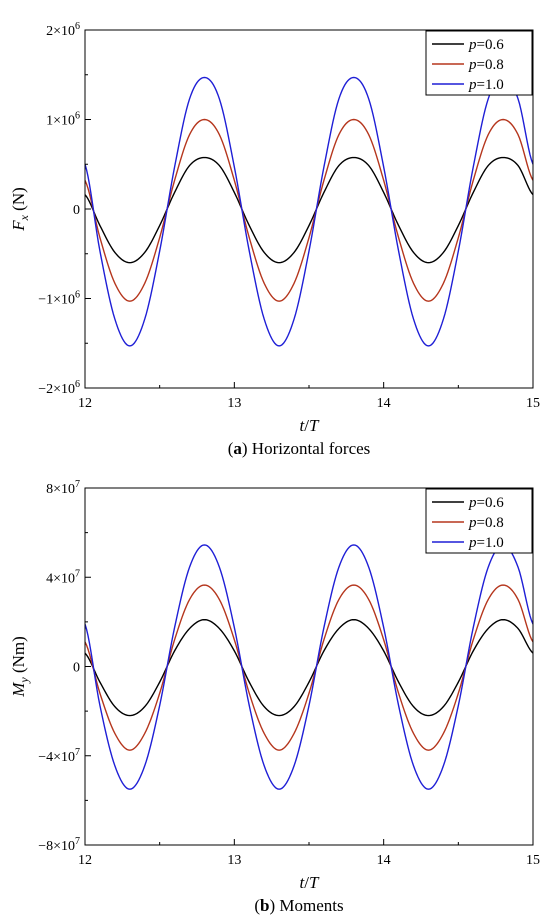  I want to click on y-tick-label: 4×10⁷, so click(63, 577).